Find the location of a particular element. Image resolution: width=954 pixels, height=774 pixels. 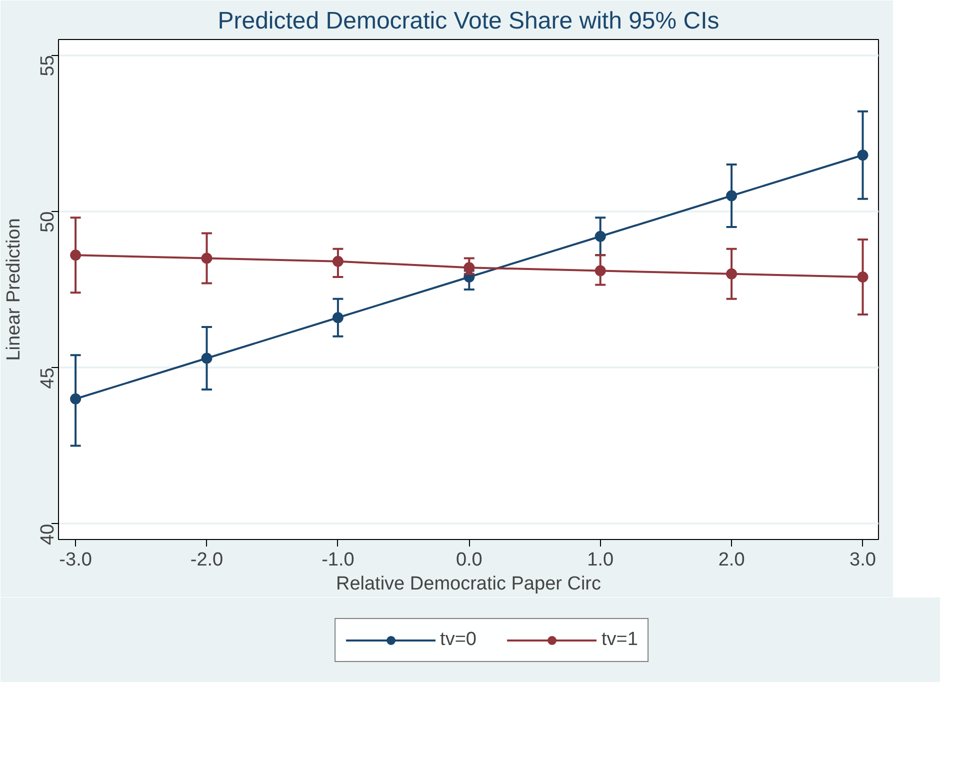

y-axis-title: Linear Prediction is located at coordinates (14, 289).